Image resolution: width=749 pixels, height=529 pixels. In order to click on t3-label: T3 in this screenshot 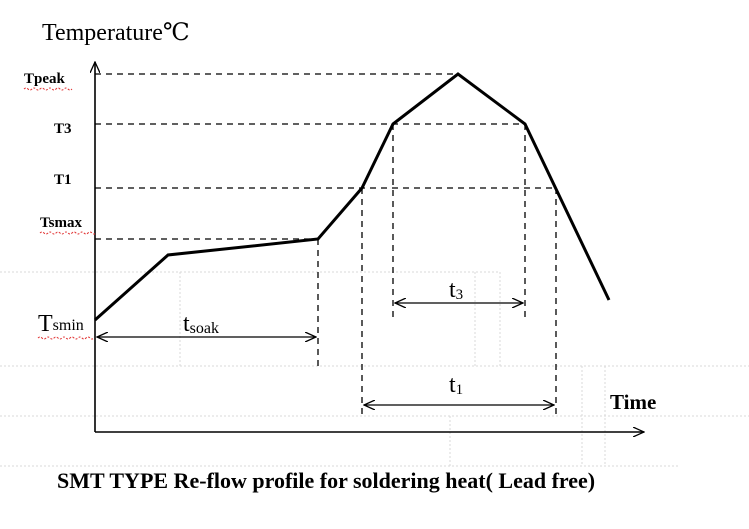, I will do `click(63, 129)`.